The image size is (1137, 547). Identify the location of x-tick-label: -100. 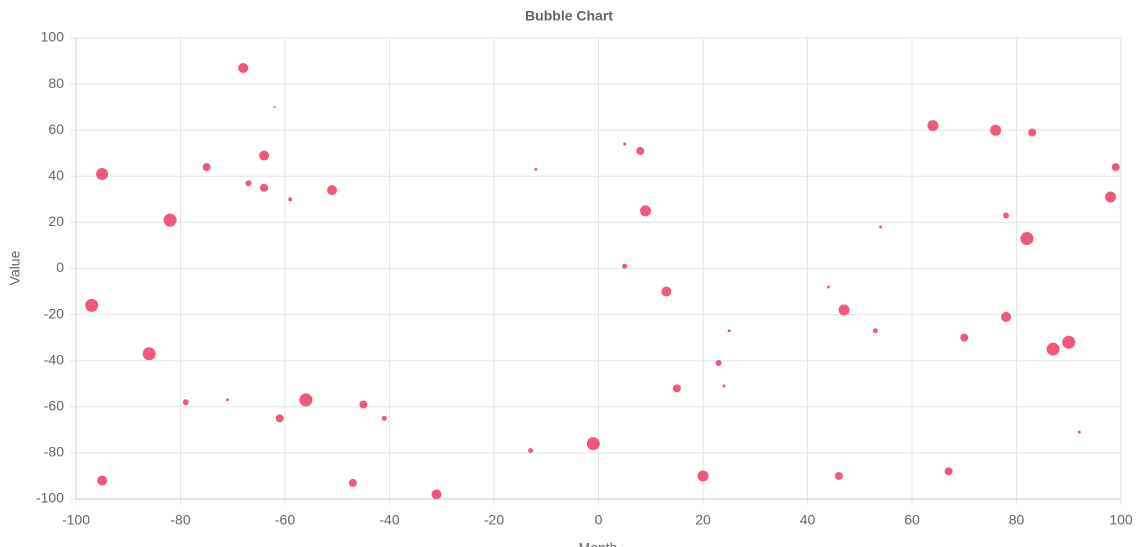
(76, 520).